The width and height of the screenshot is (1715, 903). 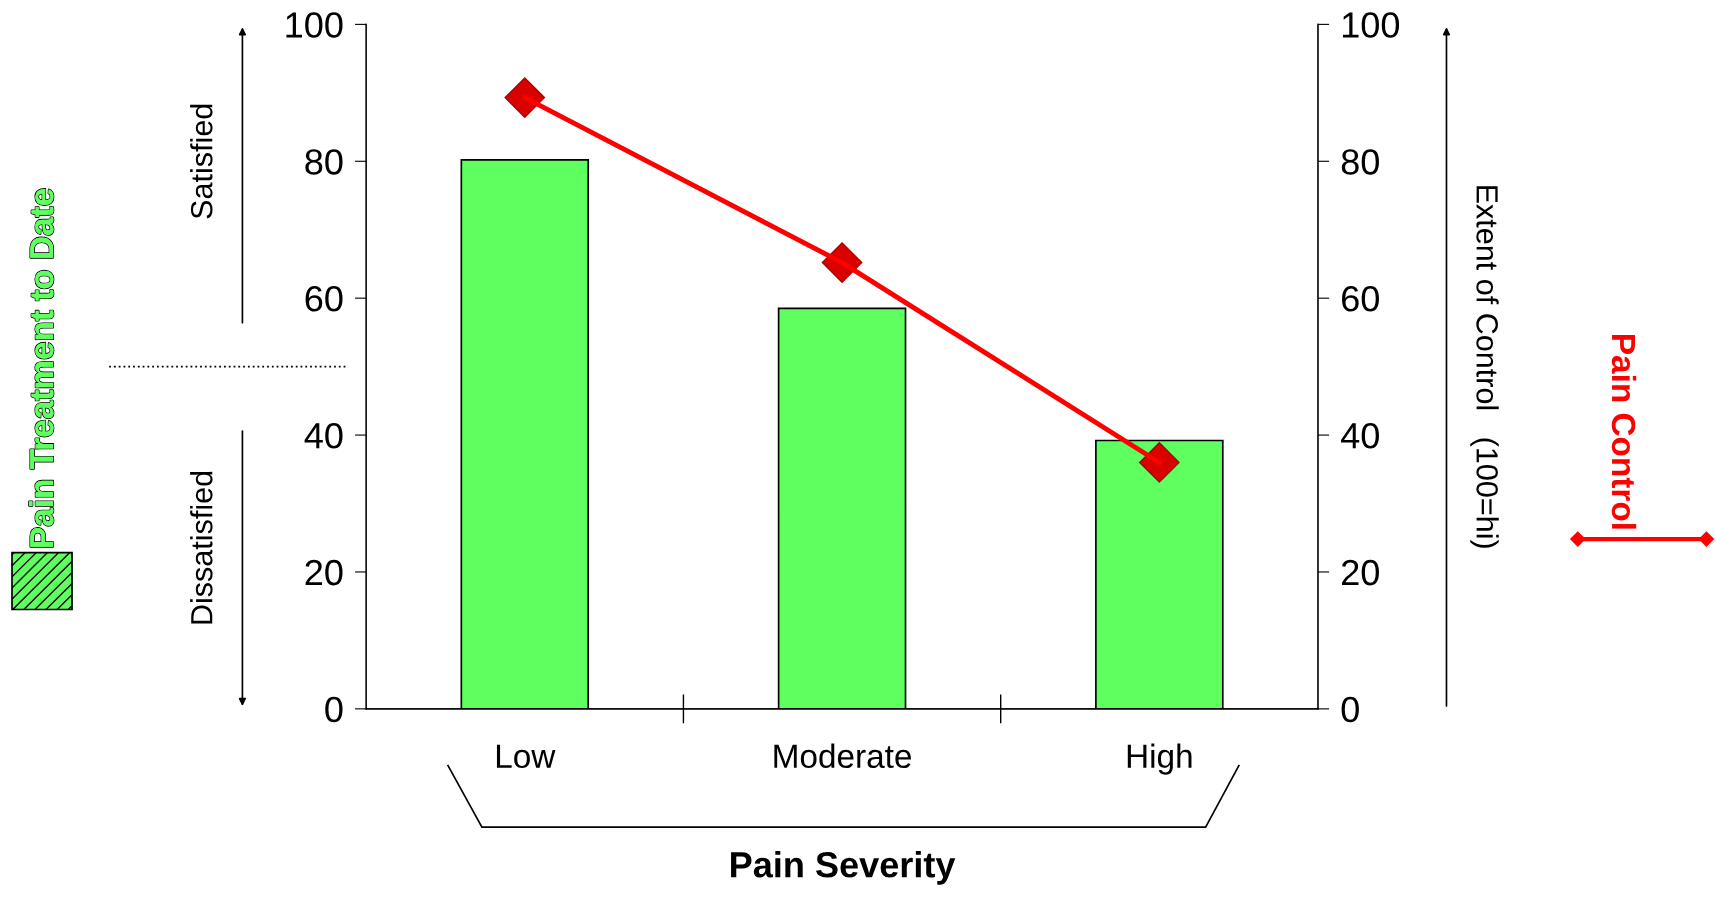 I want to click on y-tick-label: 40, so click(x=323, y=435).